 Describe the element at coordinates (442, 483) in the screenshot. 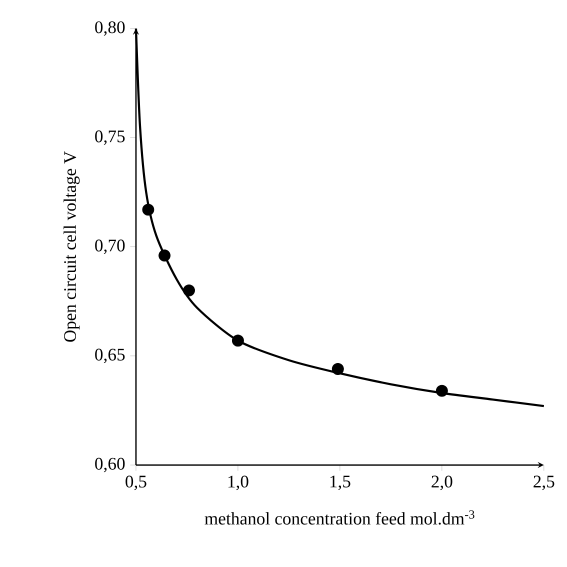

I see `x-tick-label: 2,0` at that location.